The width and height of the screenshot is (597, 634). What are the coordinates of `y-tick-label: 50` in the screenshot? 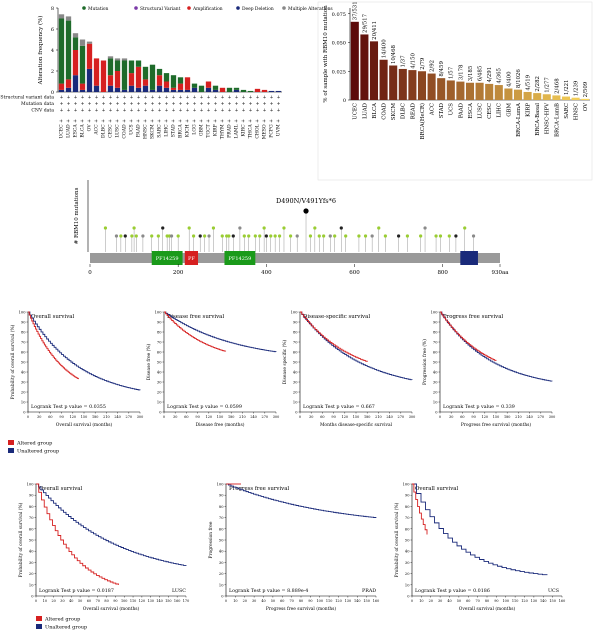 It's located at (435, 363).